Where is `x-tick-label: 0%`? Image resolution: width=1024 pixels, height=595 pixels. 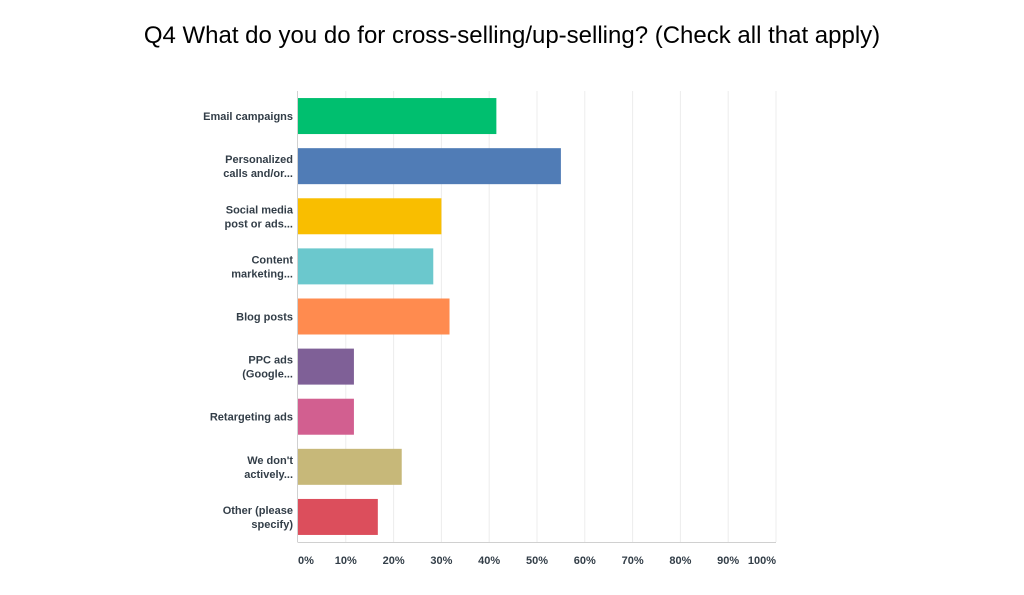 x-tick-label: 0% is located at coordinates (306, 561).